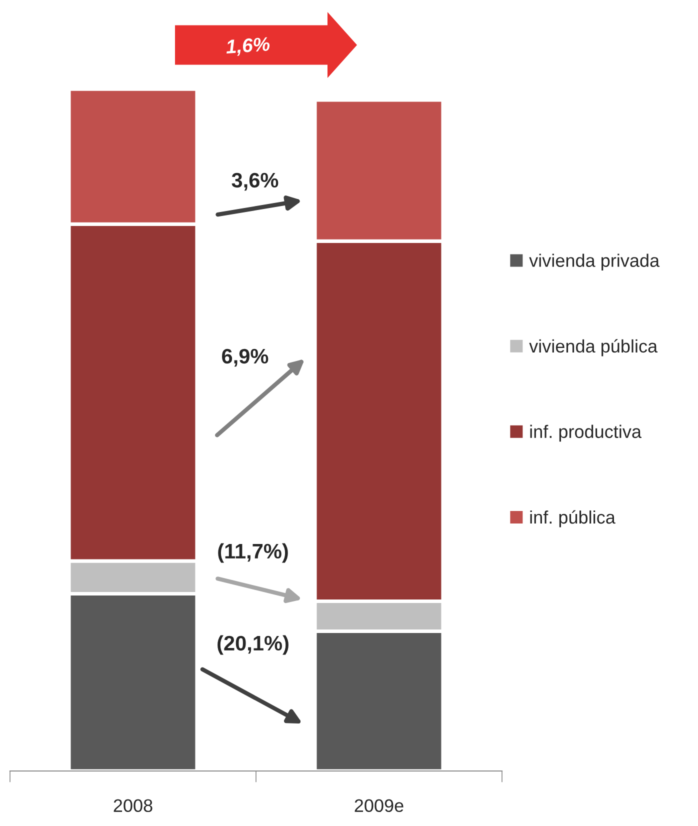 The image size is (698, 826). What do you see at coordinates (245, 357) in the screenshot?
I see `annotation: 6,9%` at bounding box center [245, 357].